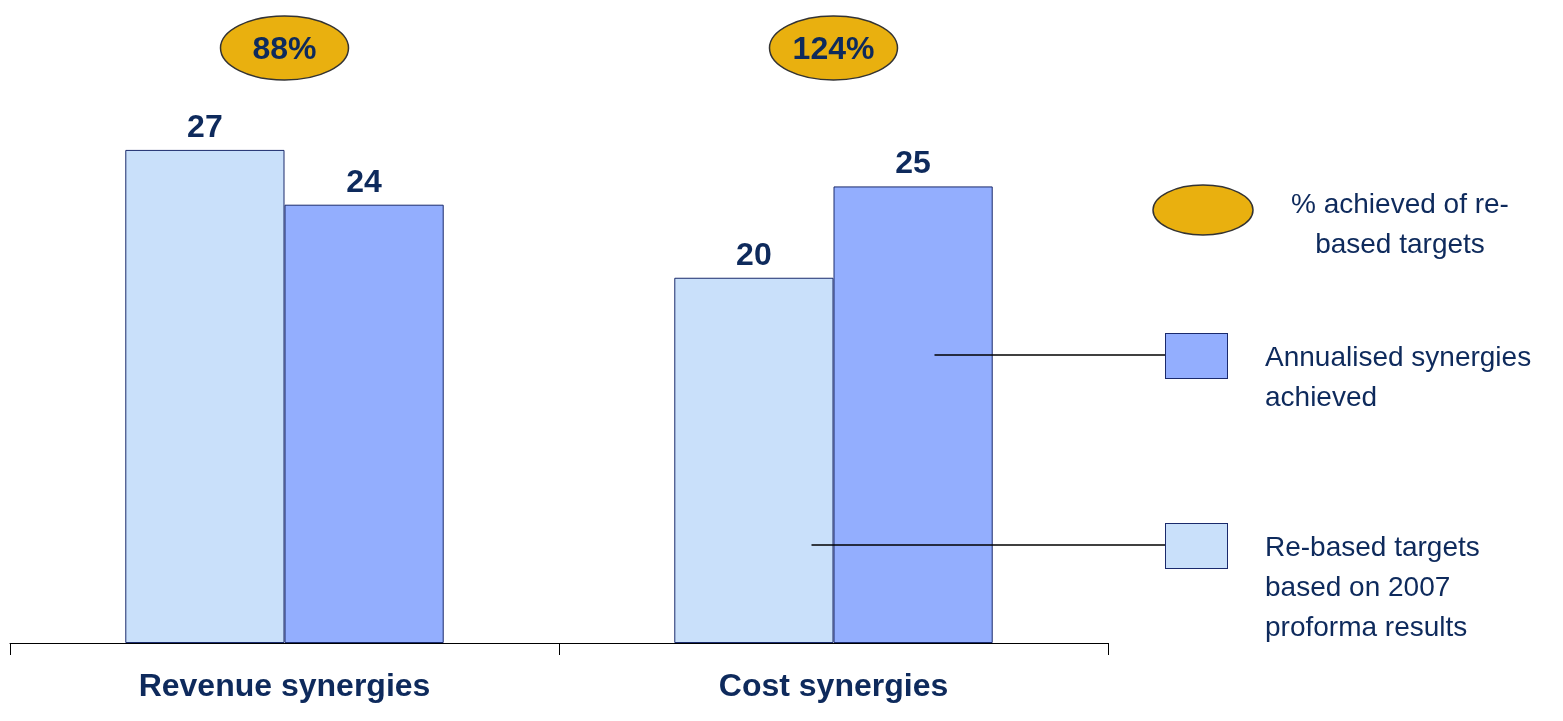 The height and width of the screenshot is (721, 1563). I want to click on data-label: 24, so click(364, 180).